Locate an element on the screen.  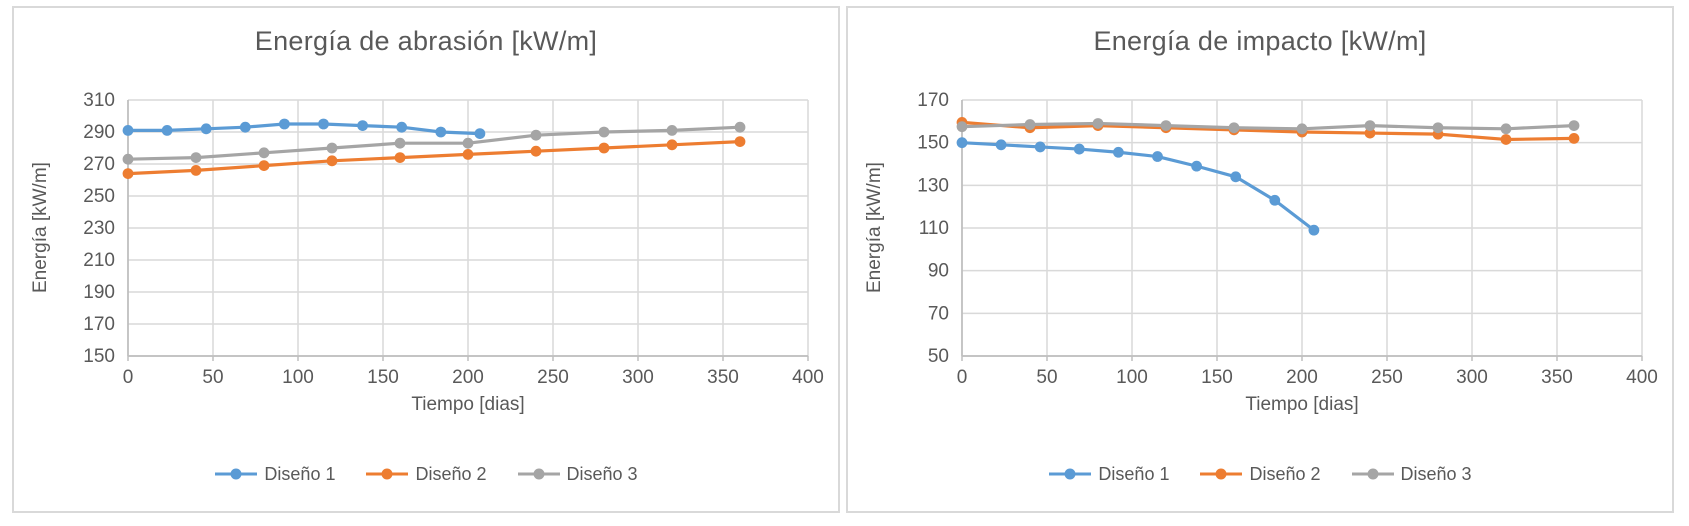
y-tick-label: 110 is located at coordinates (934, 228).